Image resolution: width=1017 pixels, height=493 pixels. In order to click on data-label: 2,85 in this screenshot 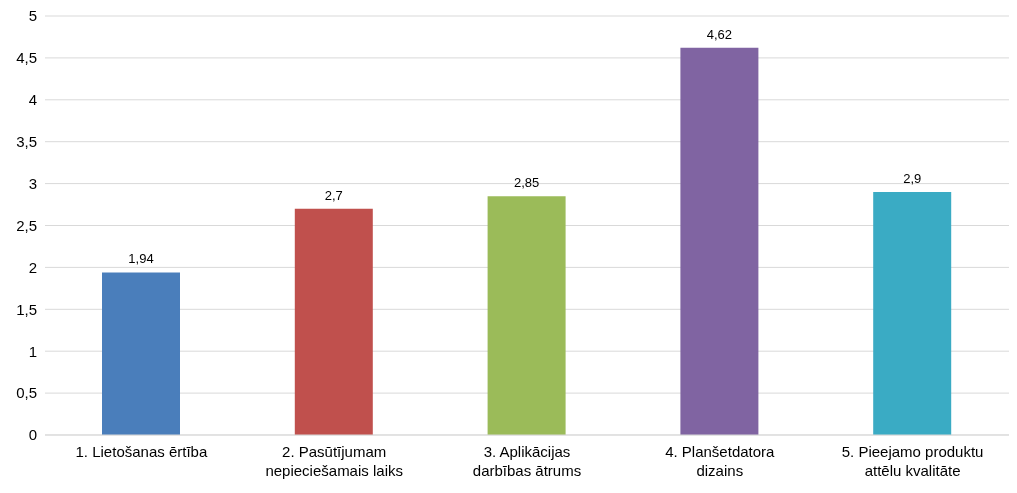, I will do `click(526, 183)`.